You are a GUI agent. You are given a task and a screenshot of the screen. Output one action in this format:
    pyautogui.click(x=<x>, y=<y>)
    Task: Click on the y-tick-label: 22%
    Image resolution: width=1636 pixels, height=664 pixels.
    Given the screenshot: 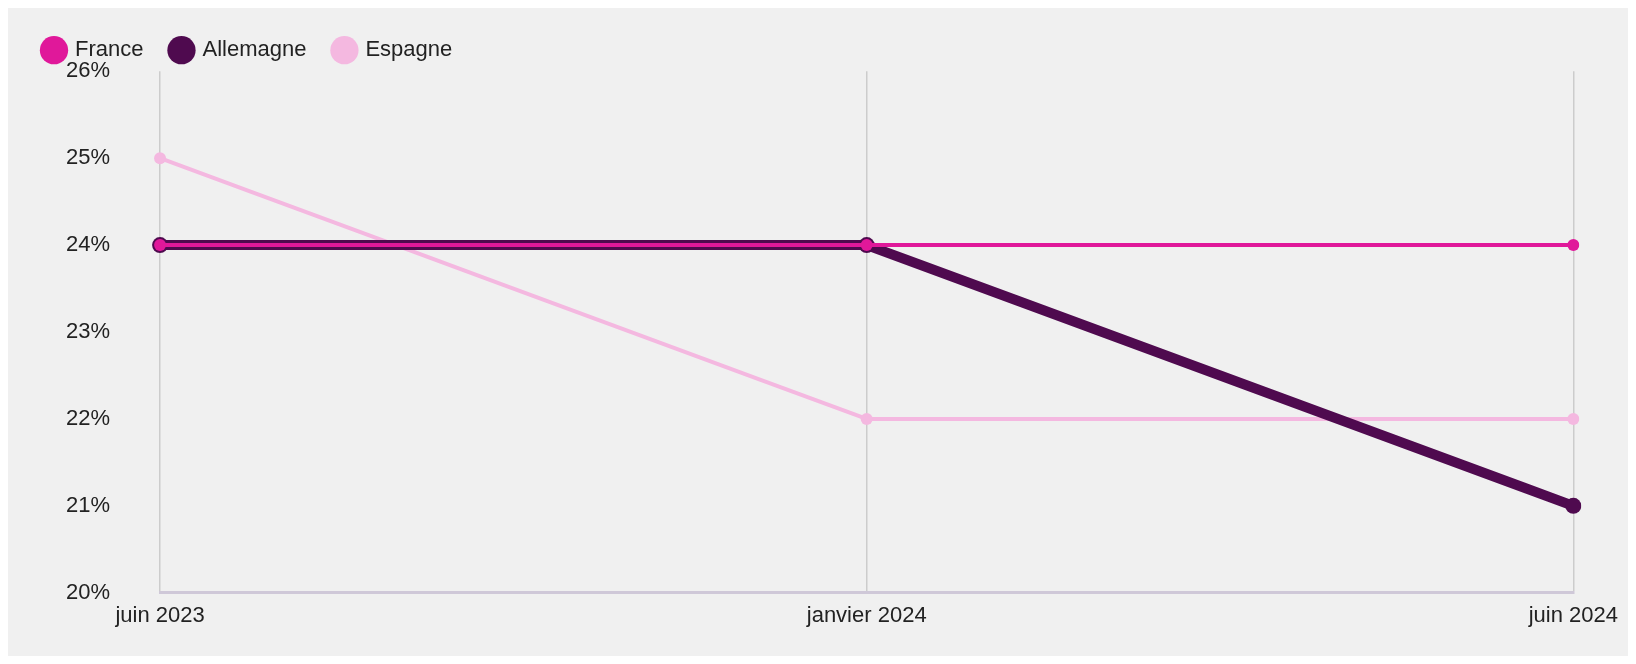 What is the action you would take?
    pyautogui.click(x=88, y=417)
    